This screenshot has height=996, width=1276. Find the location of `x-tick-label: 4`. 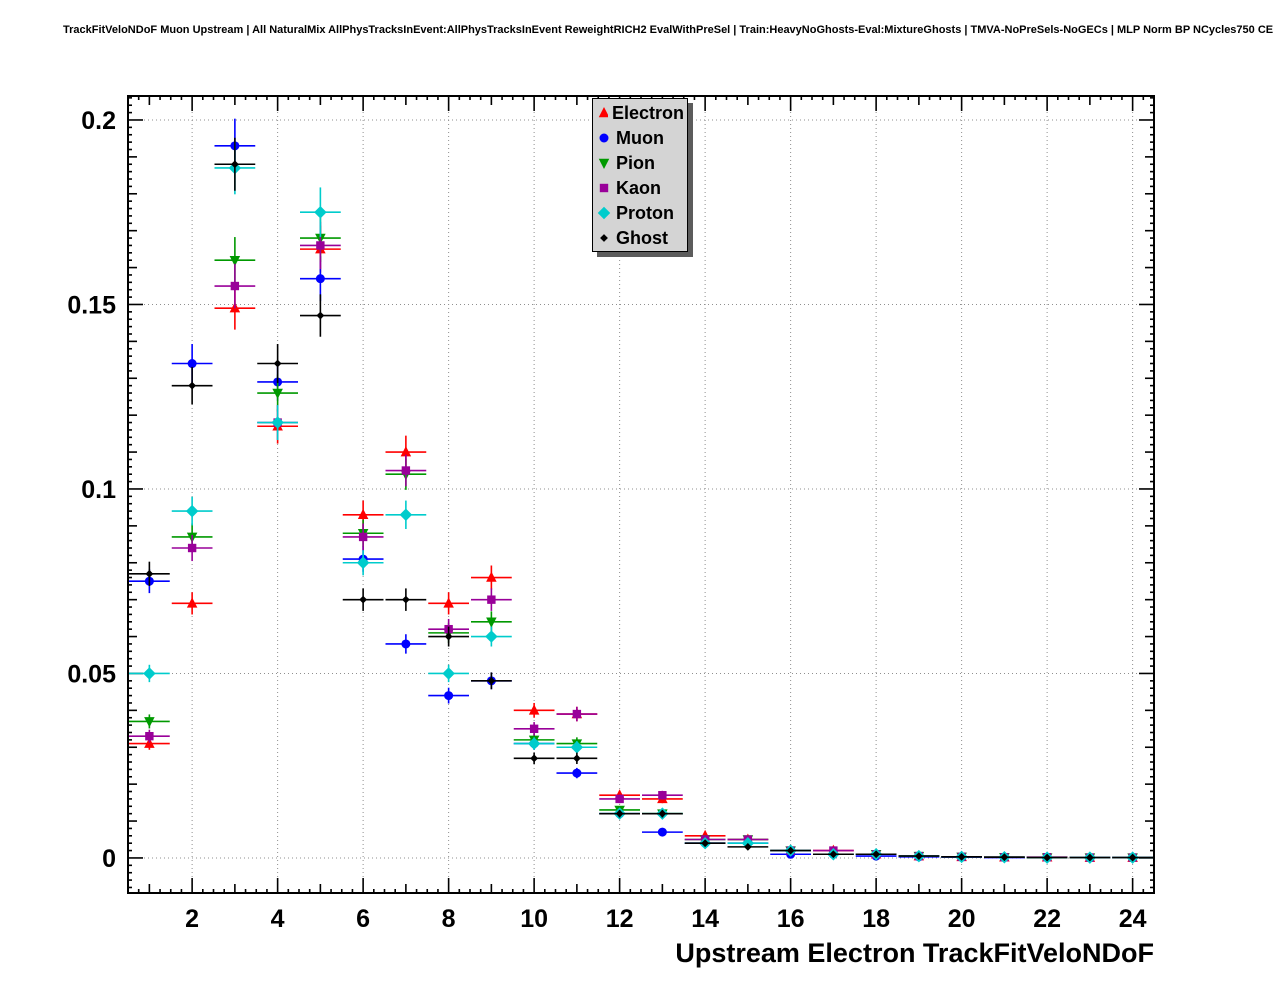

x-tick-label: 4 is located at coordinates (278, 919).